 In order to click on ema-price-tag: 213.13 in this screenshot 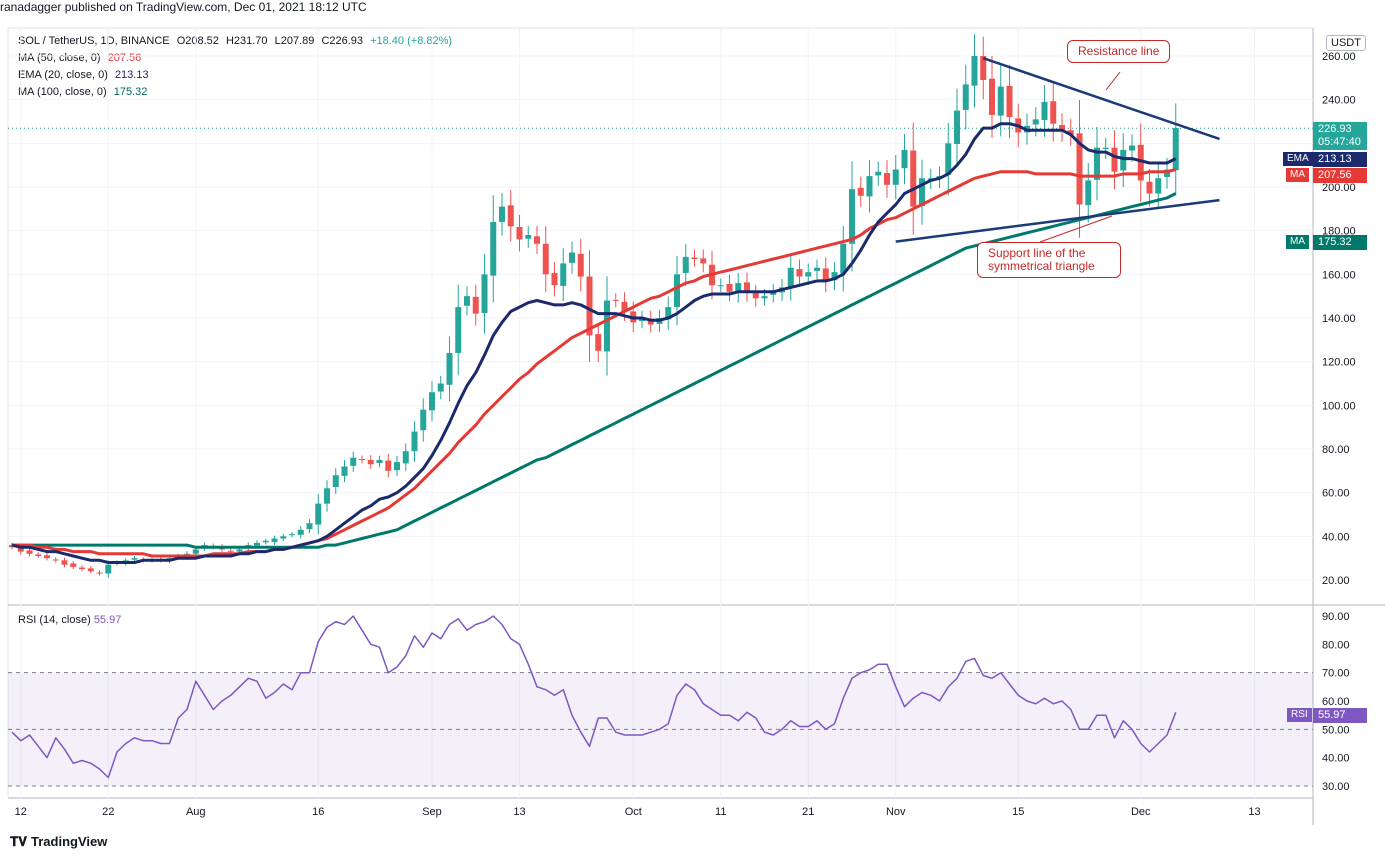, I will do `click(1340, 159)`.